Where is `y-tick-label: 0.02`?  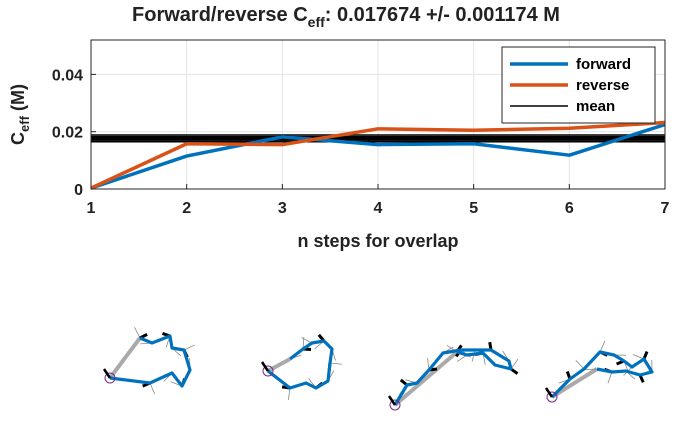 y-tick-label: 0.02 is located at coordinates (67, 133).